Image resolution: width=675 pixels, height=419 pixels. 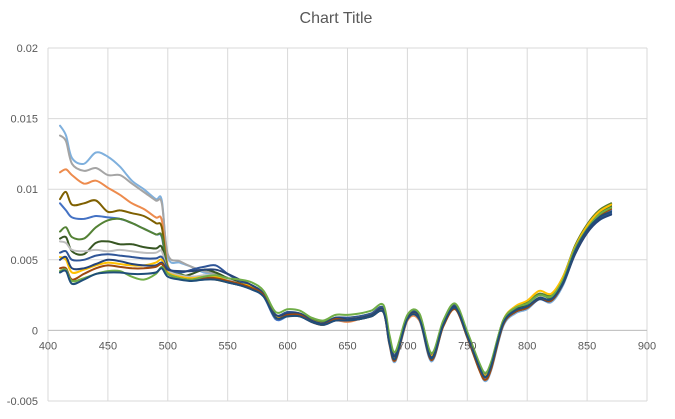 I want to click on y-tick-label: 0.005, so click(x=24, y=261).